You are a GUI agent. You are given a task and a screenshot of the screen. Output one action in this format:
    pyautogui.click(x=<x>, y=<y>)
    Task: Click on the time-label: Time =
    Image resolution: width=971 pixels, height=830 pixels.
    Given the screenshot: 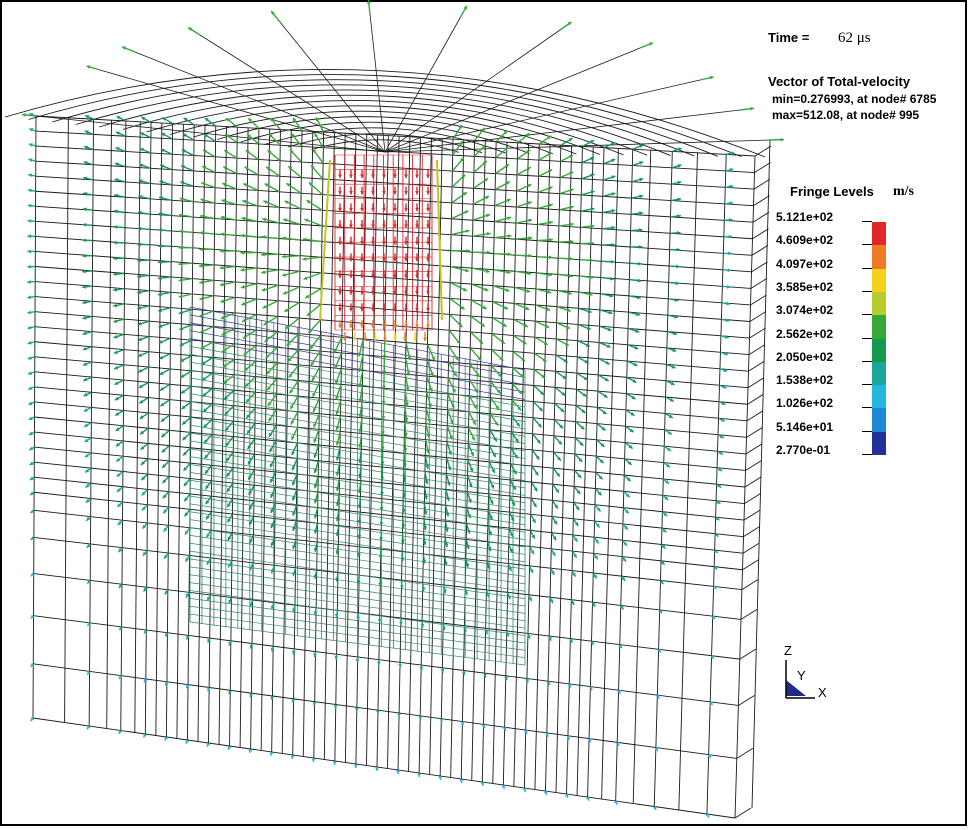 What is the action you would take?
    pyautogui.click(x=789, y=37)
    